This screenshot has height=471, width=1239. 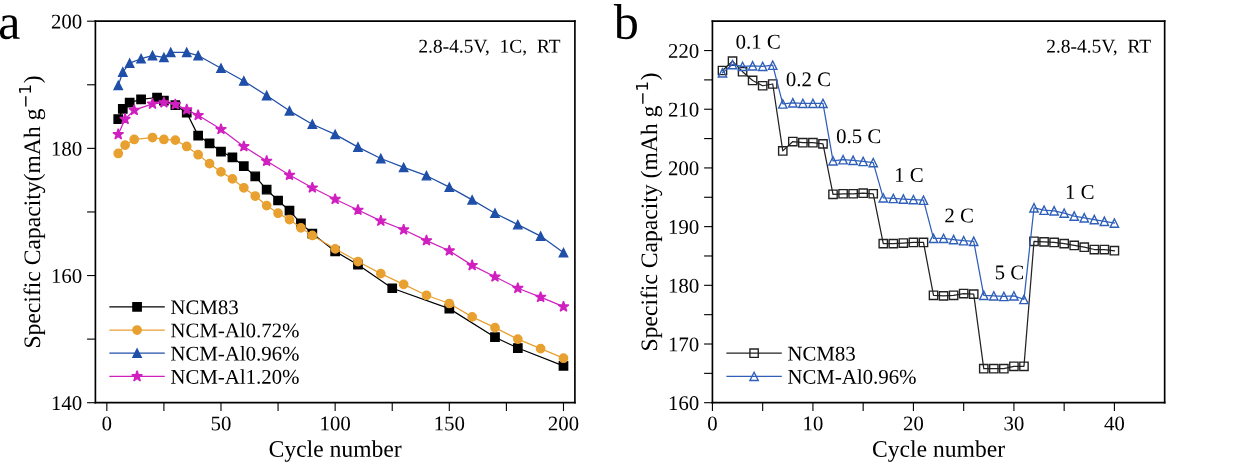 I want to click on x-tick-label: 40, so click(x=1114, y=423).